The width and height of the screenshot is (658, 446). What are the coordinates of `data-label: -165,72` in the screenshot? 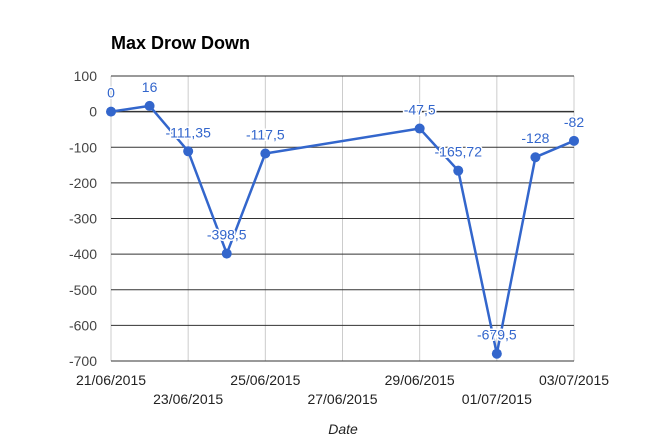 It's located at (459, 152).